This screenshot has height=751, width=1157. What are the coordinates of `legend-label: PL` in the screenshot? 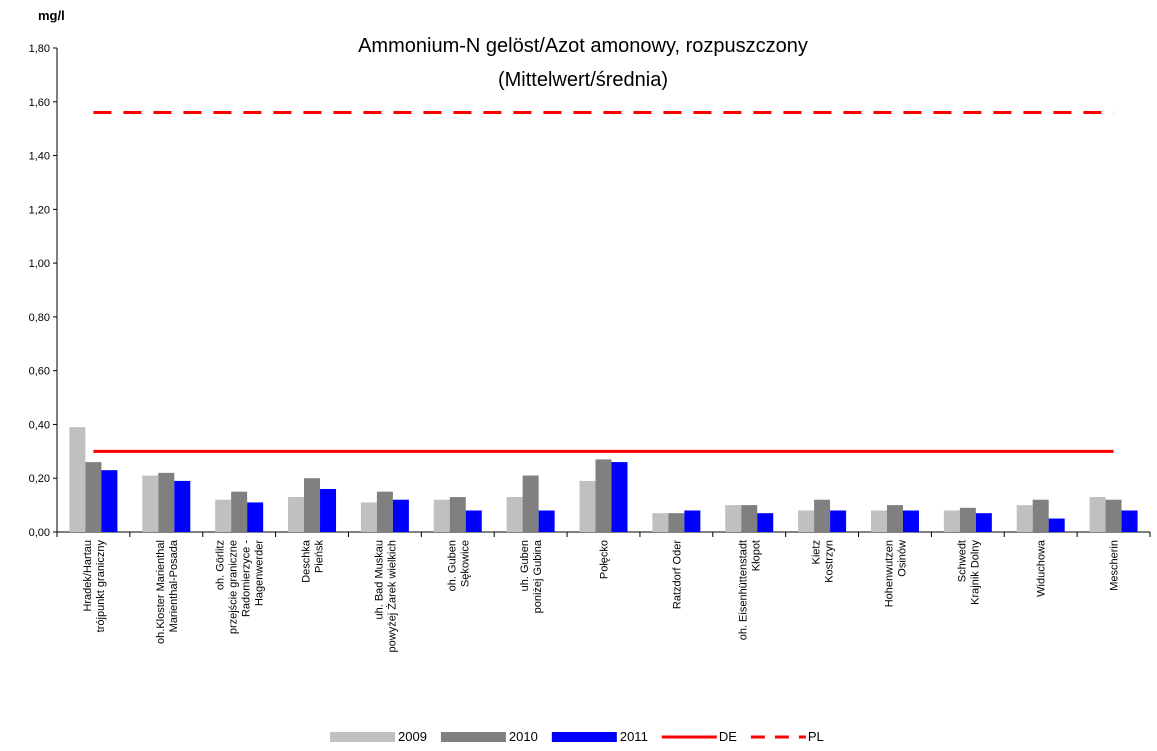 It's located at (816, 736).